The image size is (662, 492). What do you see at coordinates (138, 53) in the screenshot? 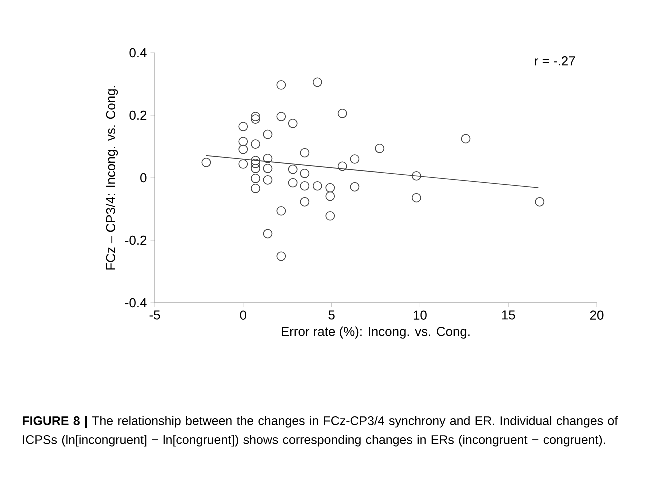
I see `y-tick-label: 0.4` at bounding box center [138, 53].